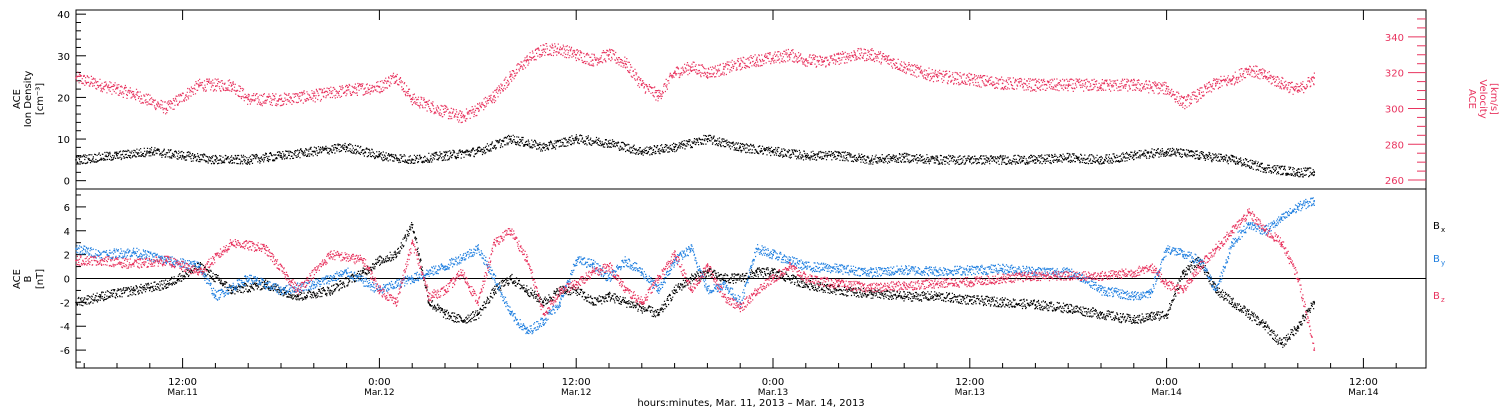  What do you see at coordinates (65, 303) in the screenshot?
I see `field-tick-label: -2` at bounding box center [65, 303].